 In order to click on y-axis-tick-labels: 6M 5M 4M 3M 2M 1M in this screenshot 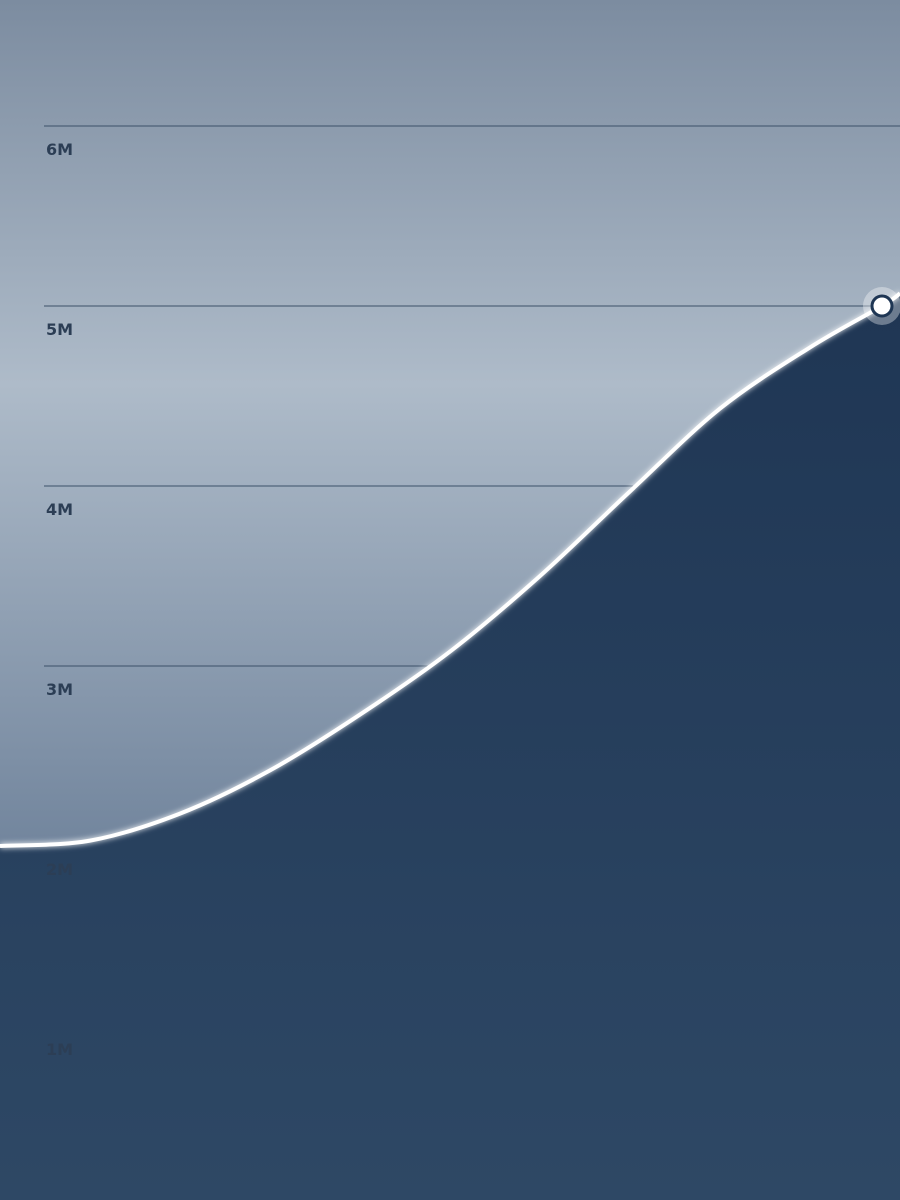, I will do `click(59, 599)`.